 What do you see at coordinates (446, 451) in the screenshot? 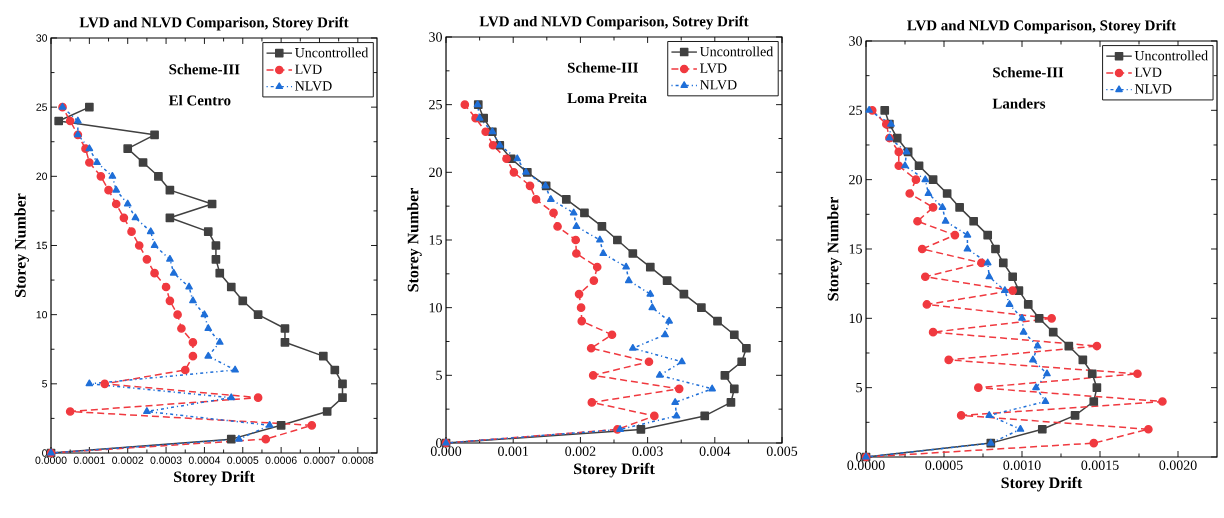
I see `x-tick-label: 0.000` at bounding box center [446, 451].